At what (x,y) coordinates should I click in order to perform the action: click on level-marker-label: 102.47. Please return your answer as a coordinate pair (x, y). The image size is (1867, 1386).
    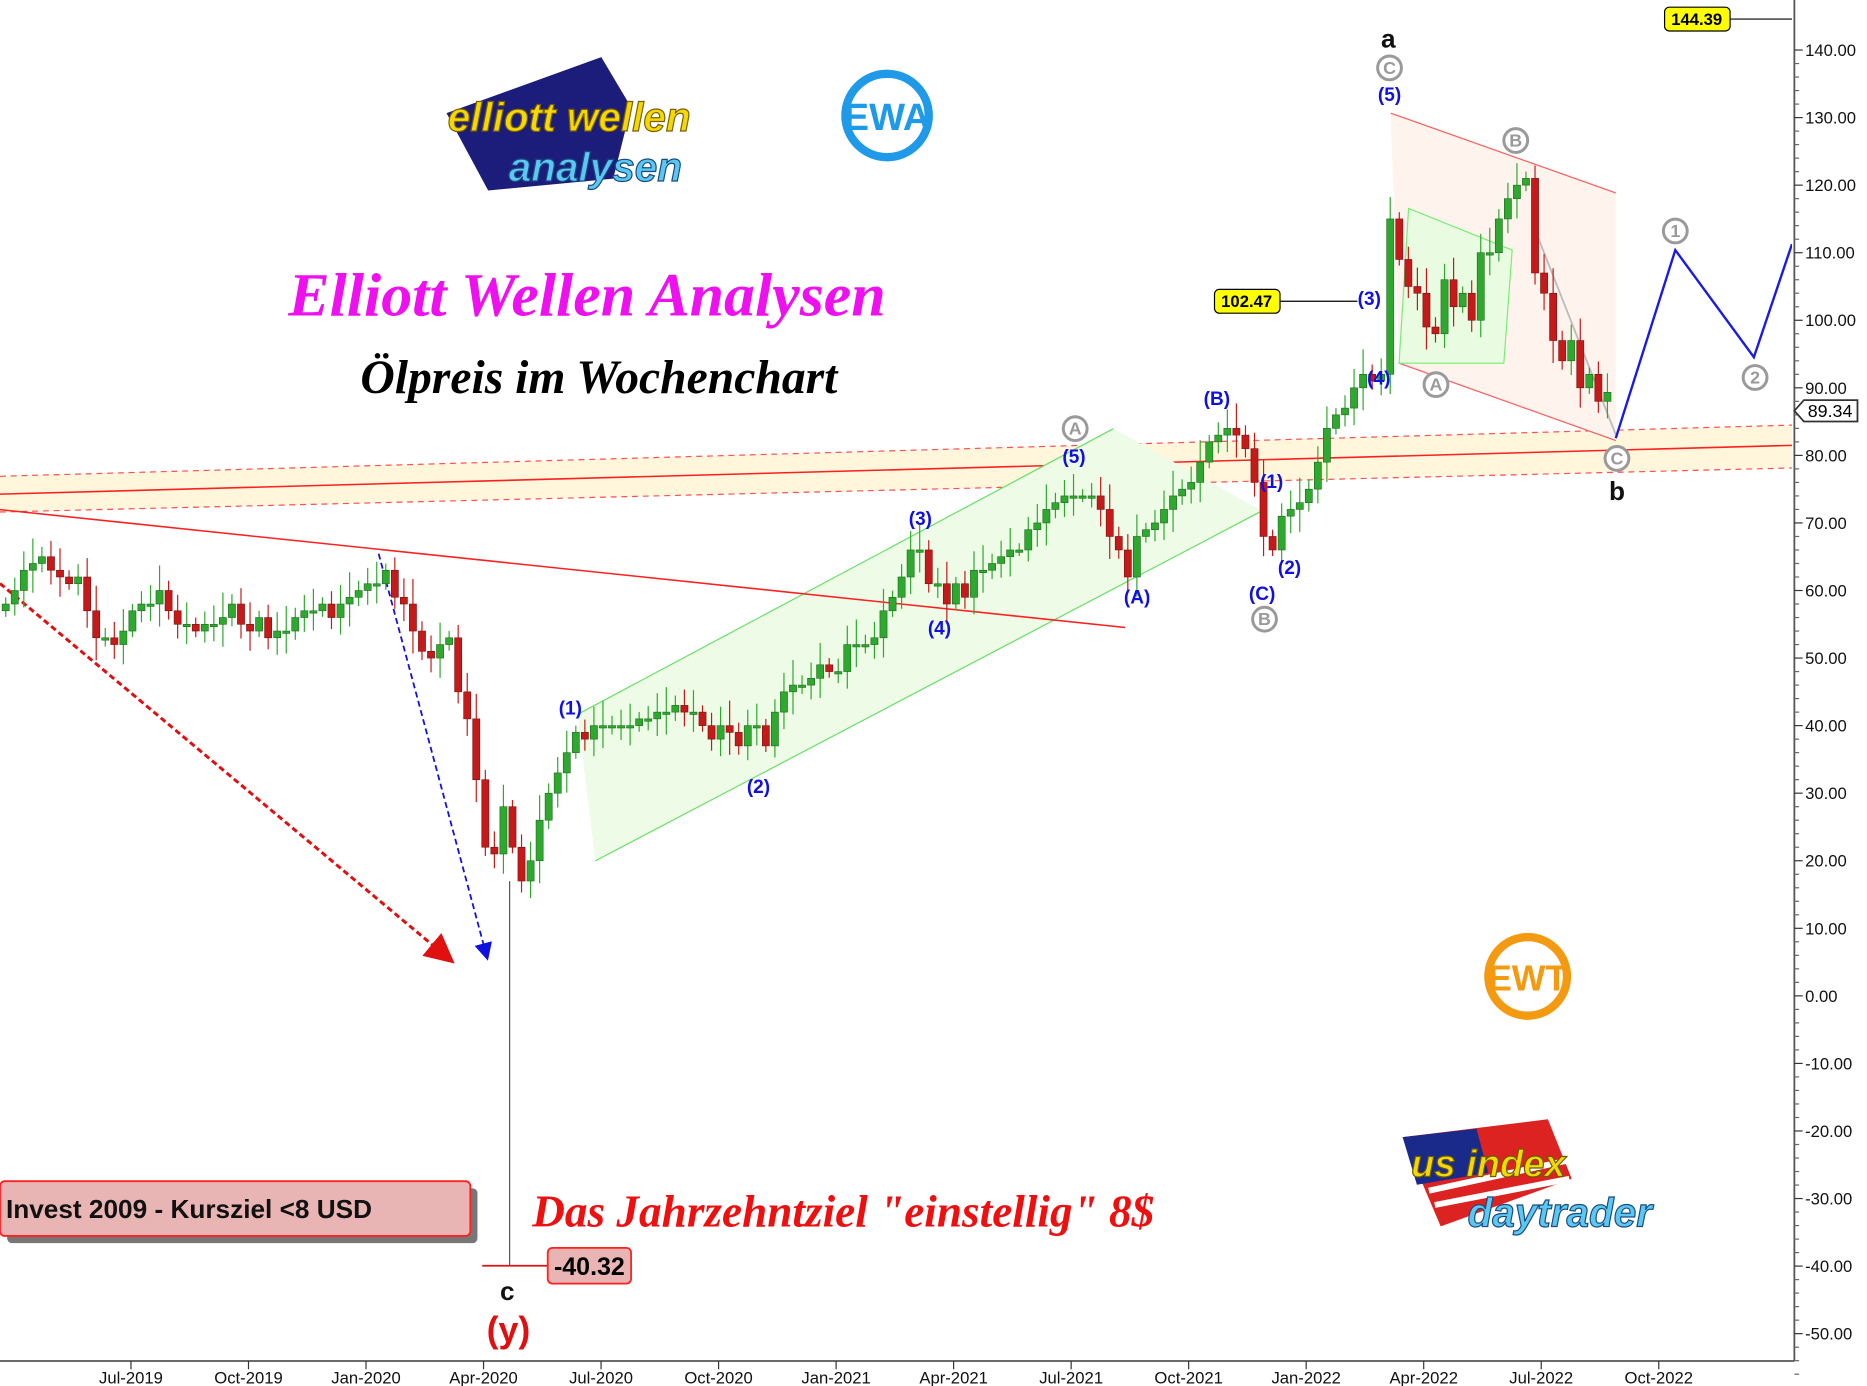
    Looking at the image, I should click on (1246, 301).